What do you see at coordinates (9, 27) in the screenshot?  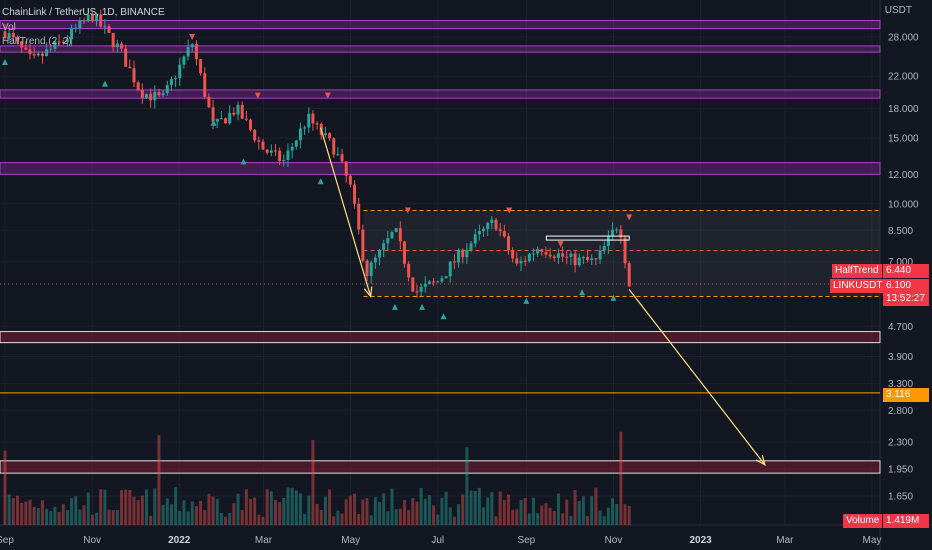 I see `volume-legend: Vol` at bounding box center [9, 27].